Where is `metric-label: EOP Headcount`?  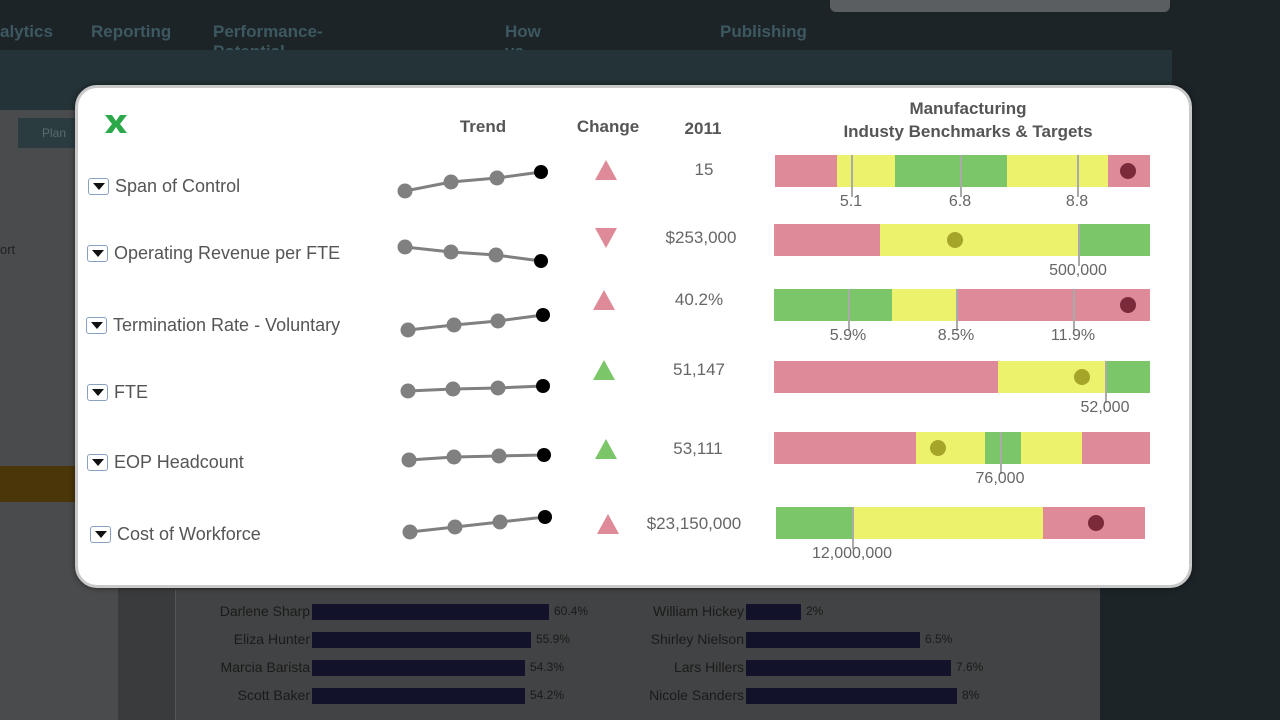
metric-label: EOP Headcount is located at coordinates (165, 462).